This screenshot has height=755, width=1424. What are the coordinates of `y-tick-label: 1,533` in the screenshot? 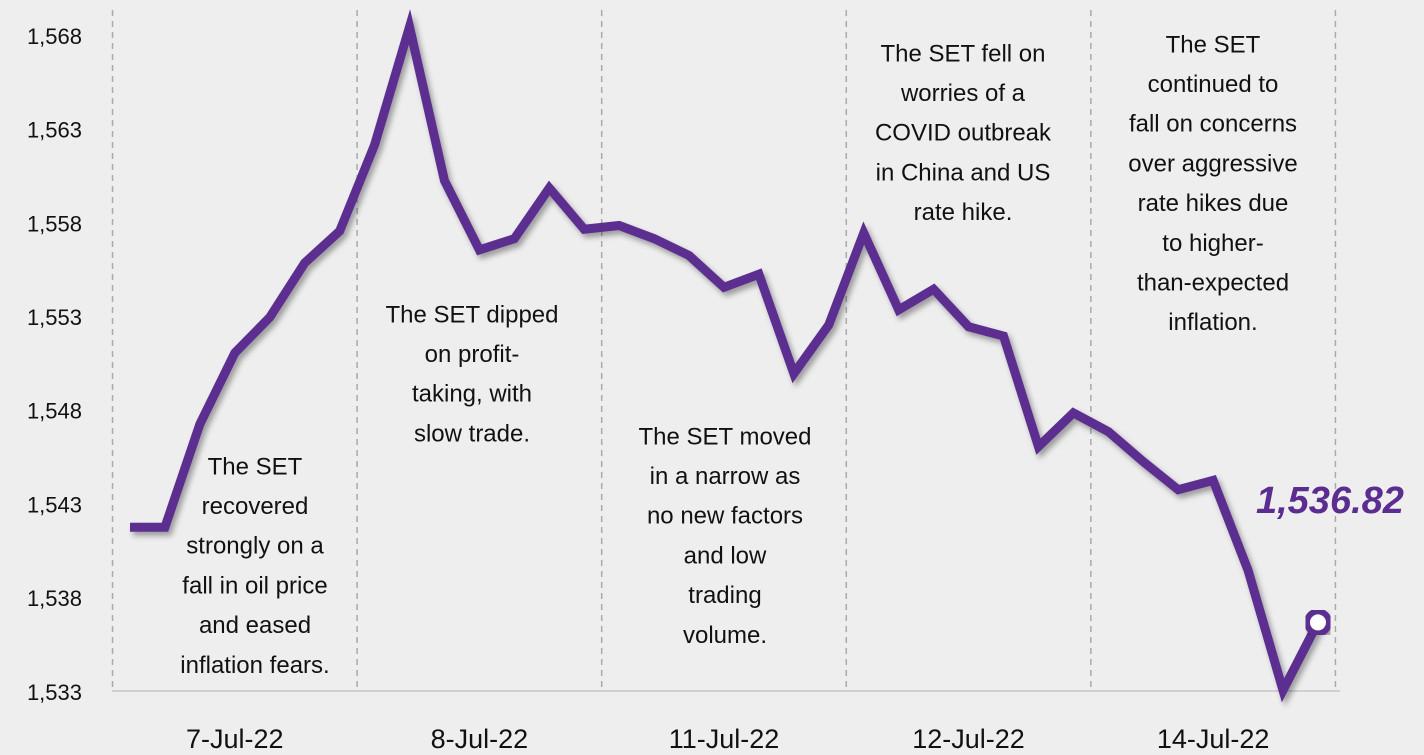 It's located at (54, 692).